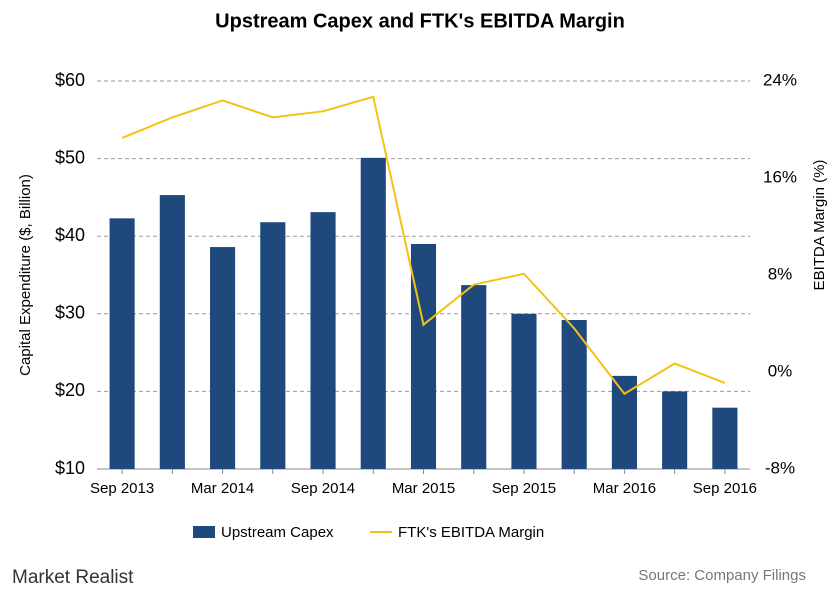 This screenshot has width=840, height=600. Describe the element at coordinates (73, 577) in the screenshot. I see `brand: Market Realist` at that location.